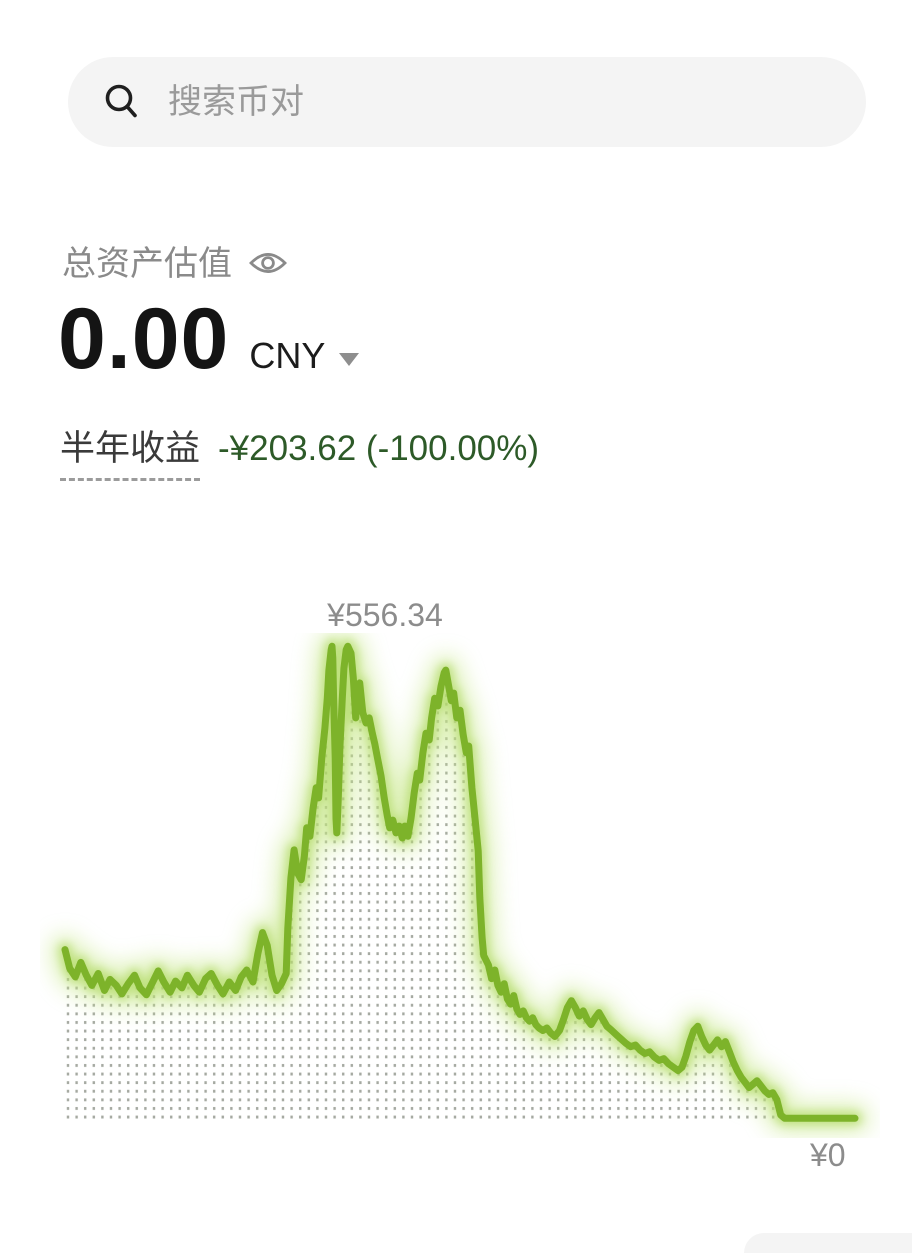 Image resolution: width=912 pixels, height=1253 pixels. I want to click on currency-selector: CNY, so click(304, 356).